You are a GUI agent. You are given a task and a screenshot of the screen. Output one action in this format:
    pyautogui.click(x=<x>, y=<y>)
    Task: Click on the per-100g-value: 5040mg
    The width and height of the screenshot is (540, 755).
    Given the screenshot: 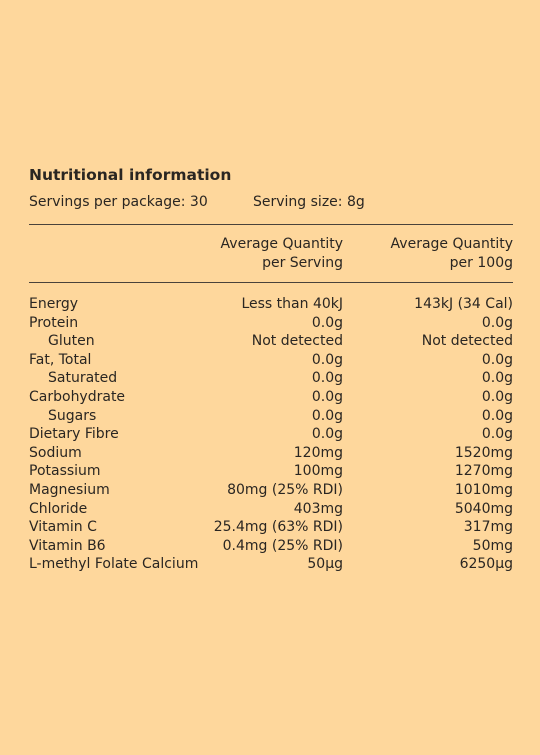 What is the action you would take?
    pyautogui.click(x=483, y=508)
    